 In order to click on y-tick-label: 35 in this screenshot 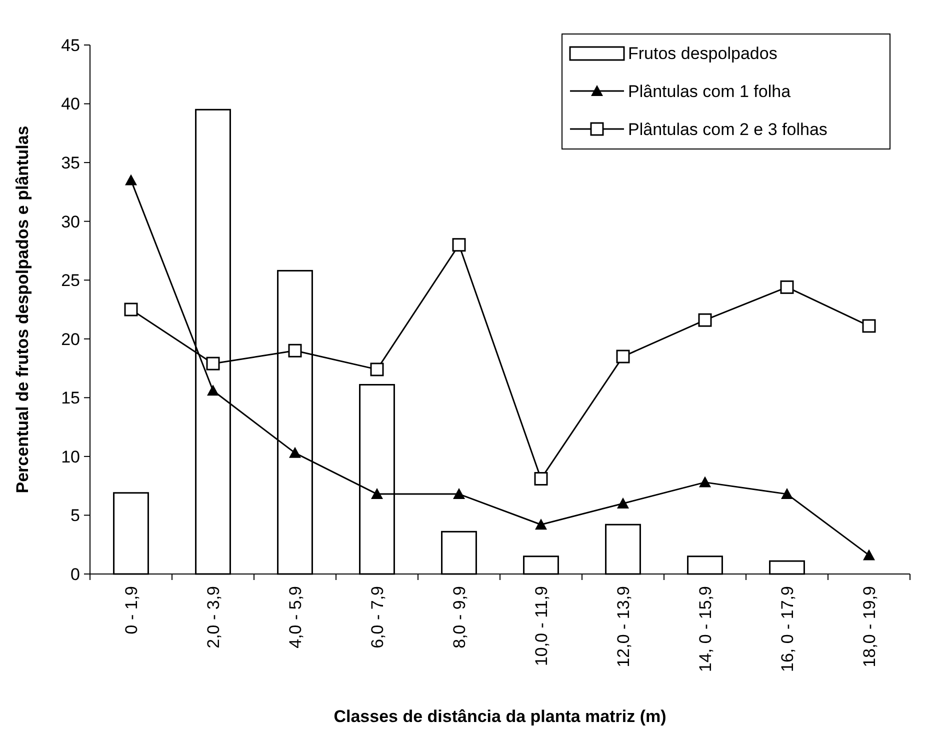, I will do `click(70, 163)`.